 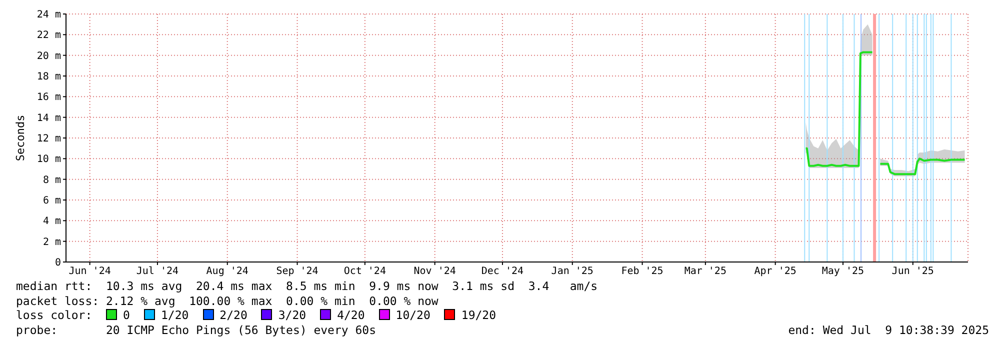 I want to click on y-tick-label: 22 m, so click(x=48, y=36).